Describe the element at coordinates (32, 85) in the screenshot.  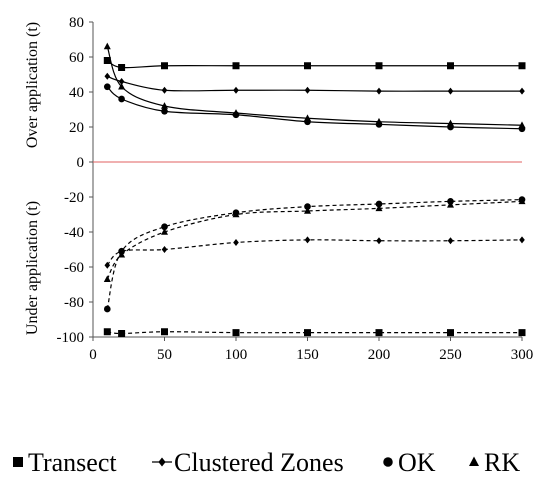
I see `y-axis-label-over: Over application (t)` at that location.